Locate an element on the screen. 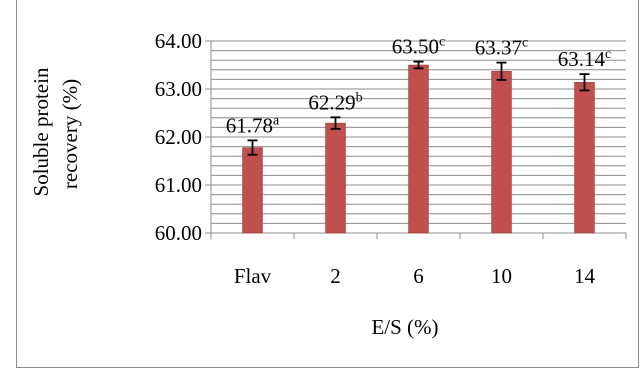 This screenshot has width=641, height=369. y-axis-title-line1: Soluble protein is located at coordinates (41, 131).